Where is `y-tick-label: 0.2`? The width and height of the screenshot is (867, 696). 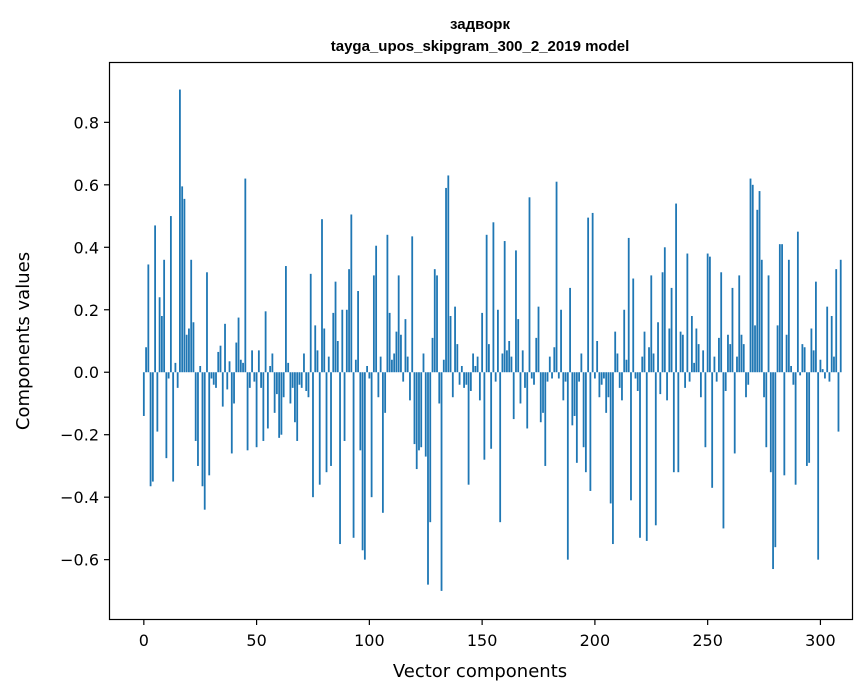
y-tick-label: 0.2 is located at coordinates (86, 310).